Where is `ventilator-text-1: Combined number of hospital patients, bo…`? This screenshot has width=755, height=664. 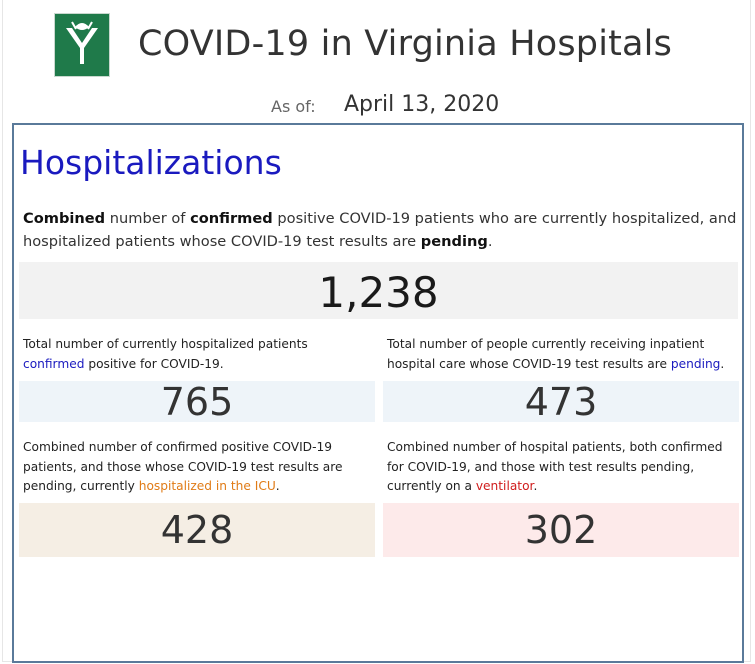 ventilator-text-1: Combined number of hospital patients, bo… is located at coordinates (555, 466).